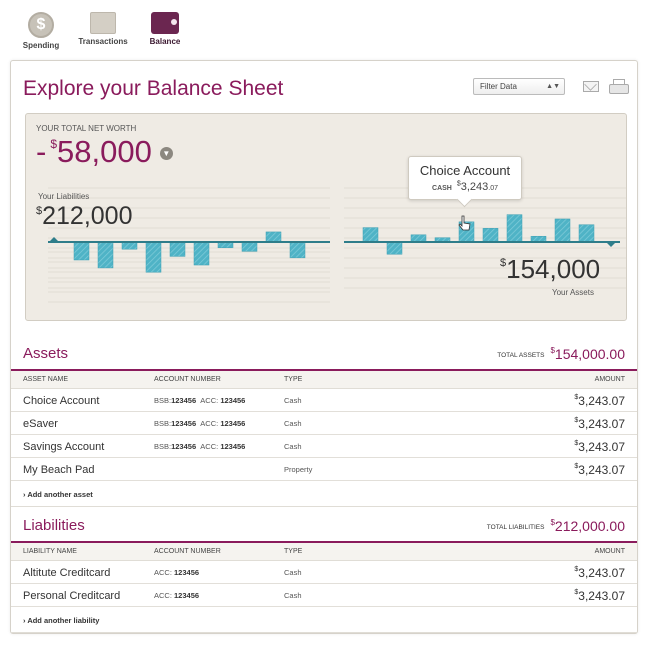 This screenshot has width=654, height=660. I want to click on asset-name: Choice Account, so click(61, 401).